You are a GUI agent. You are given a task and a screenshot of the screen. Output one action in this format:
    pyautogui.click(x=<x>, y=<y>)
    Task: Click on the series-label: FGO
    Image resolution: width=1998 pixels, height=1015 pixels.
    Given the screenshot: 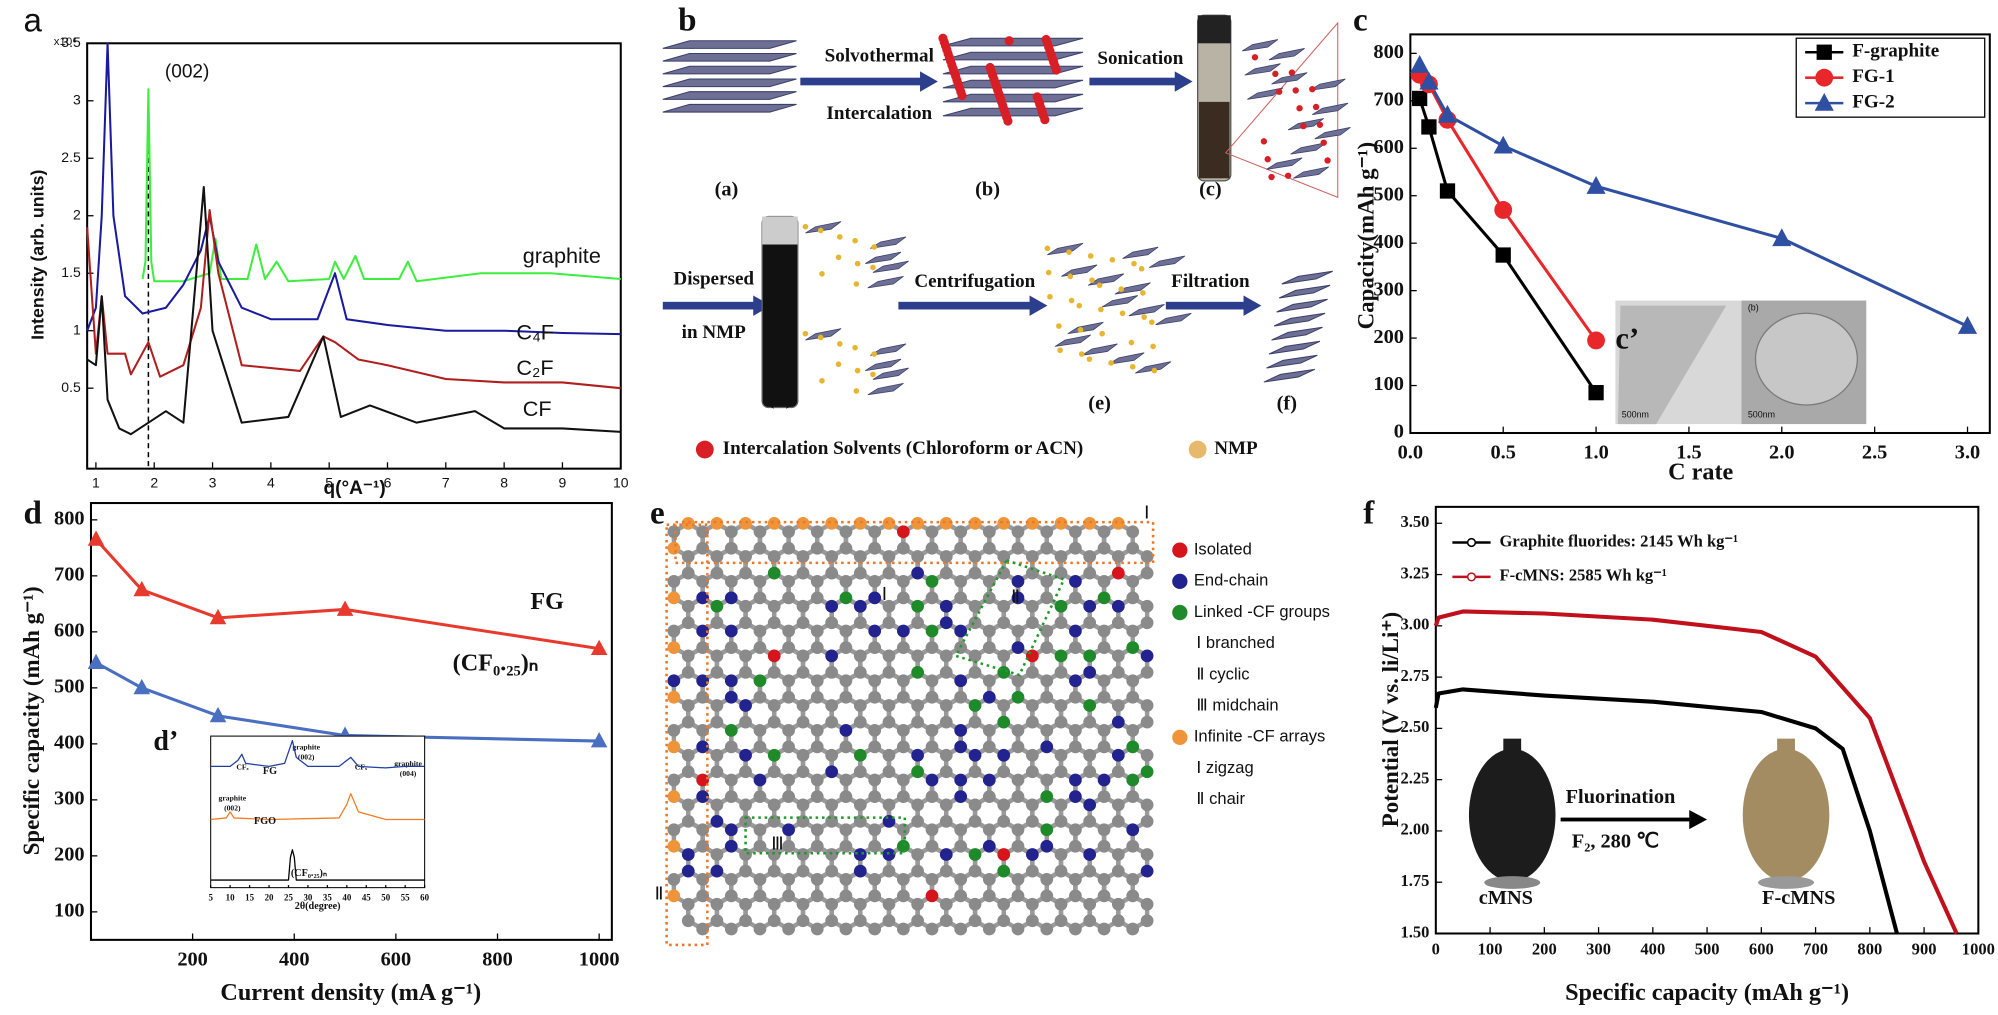 What is the action you would take?
    pyautogui.click(x=265, y=821)
    